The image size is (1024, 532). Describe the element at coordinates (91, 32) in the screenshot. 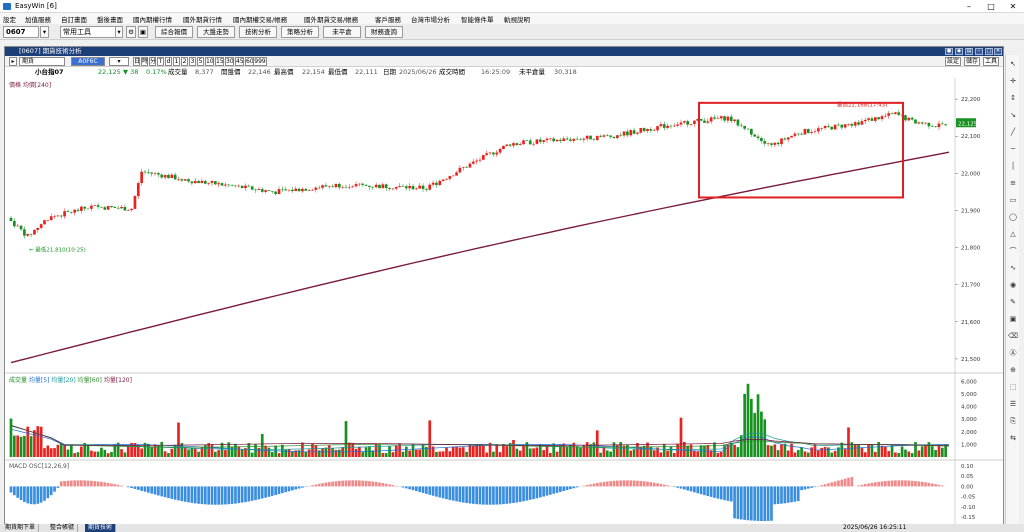

I see `tools-select: 常用工具` at that location.